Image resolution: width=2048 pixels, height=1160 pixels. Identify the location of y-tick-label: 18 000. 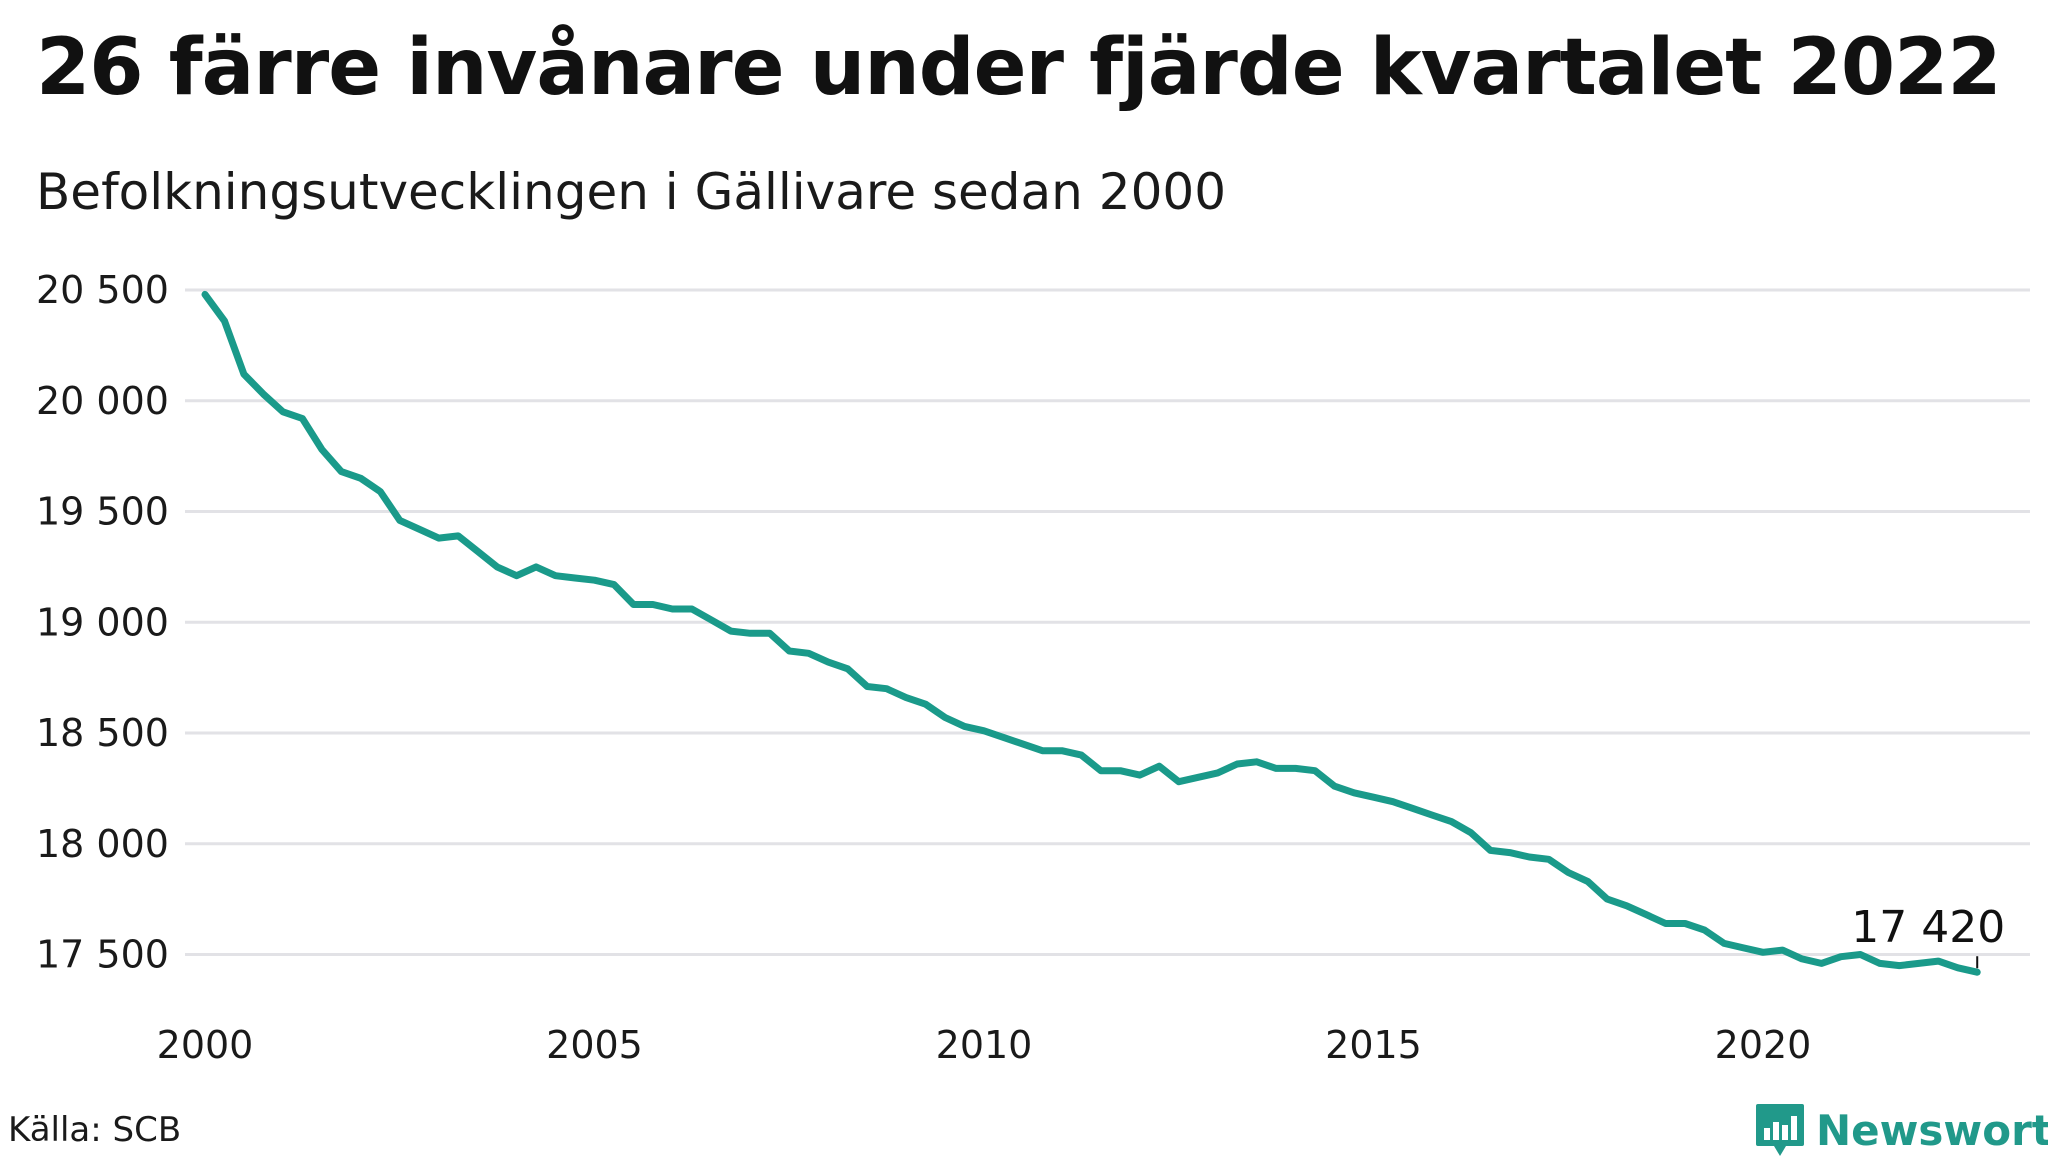
(102, 844).